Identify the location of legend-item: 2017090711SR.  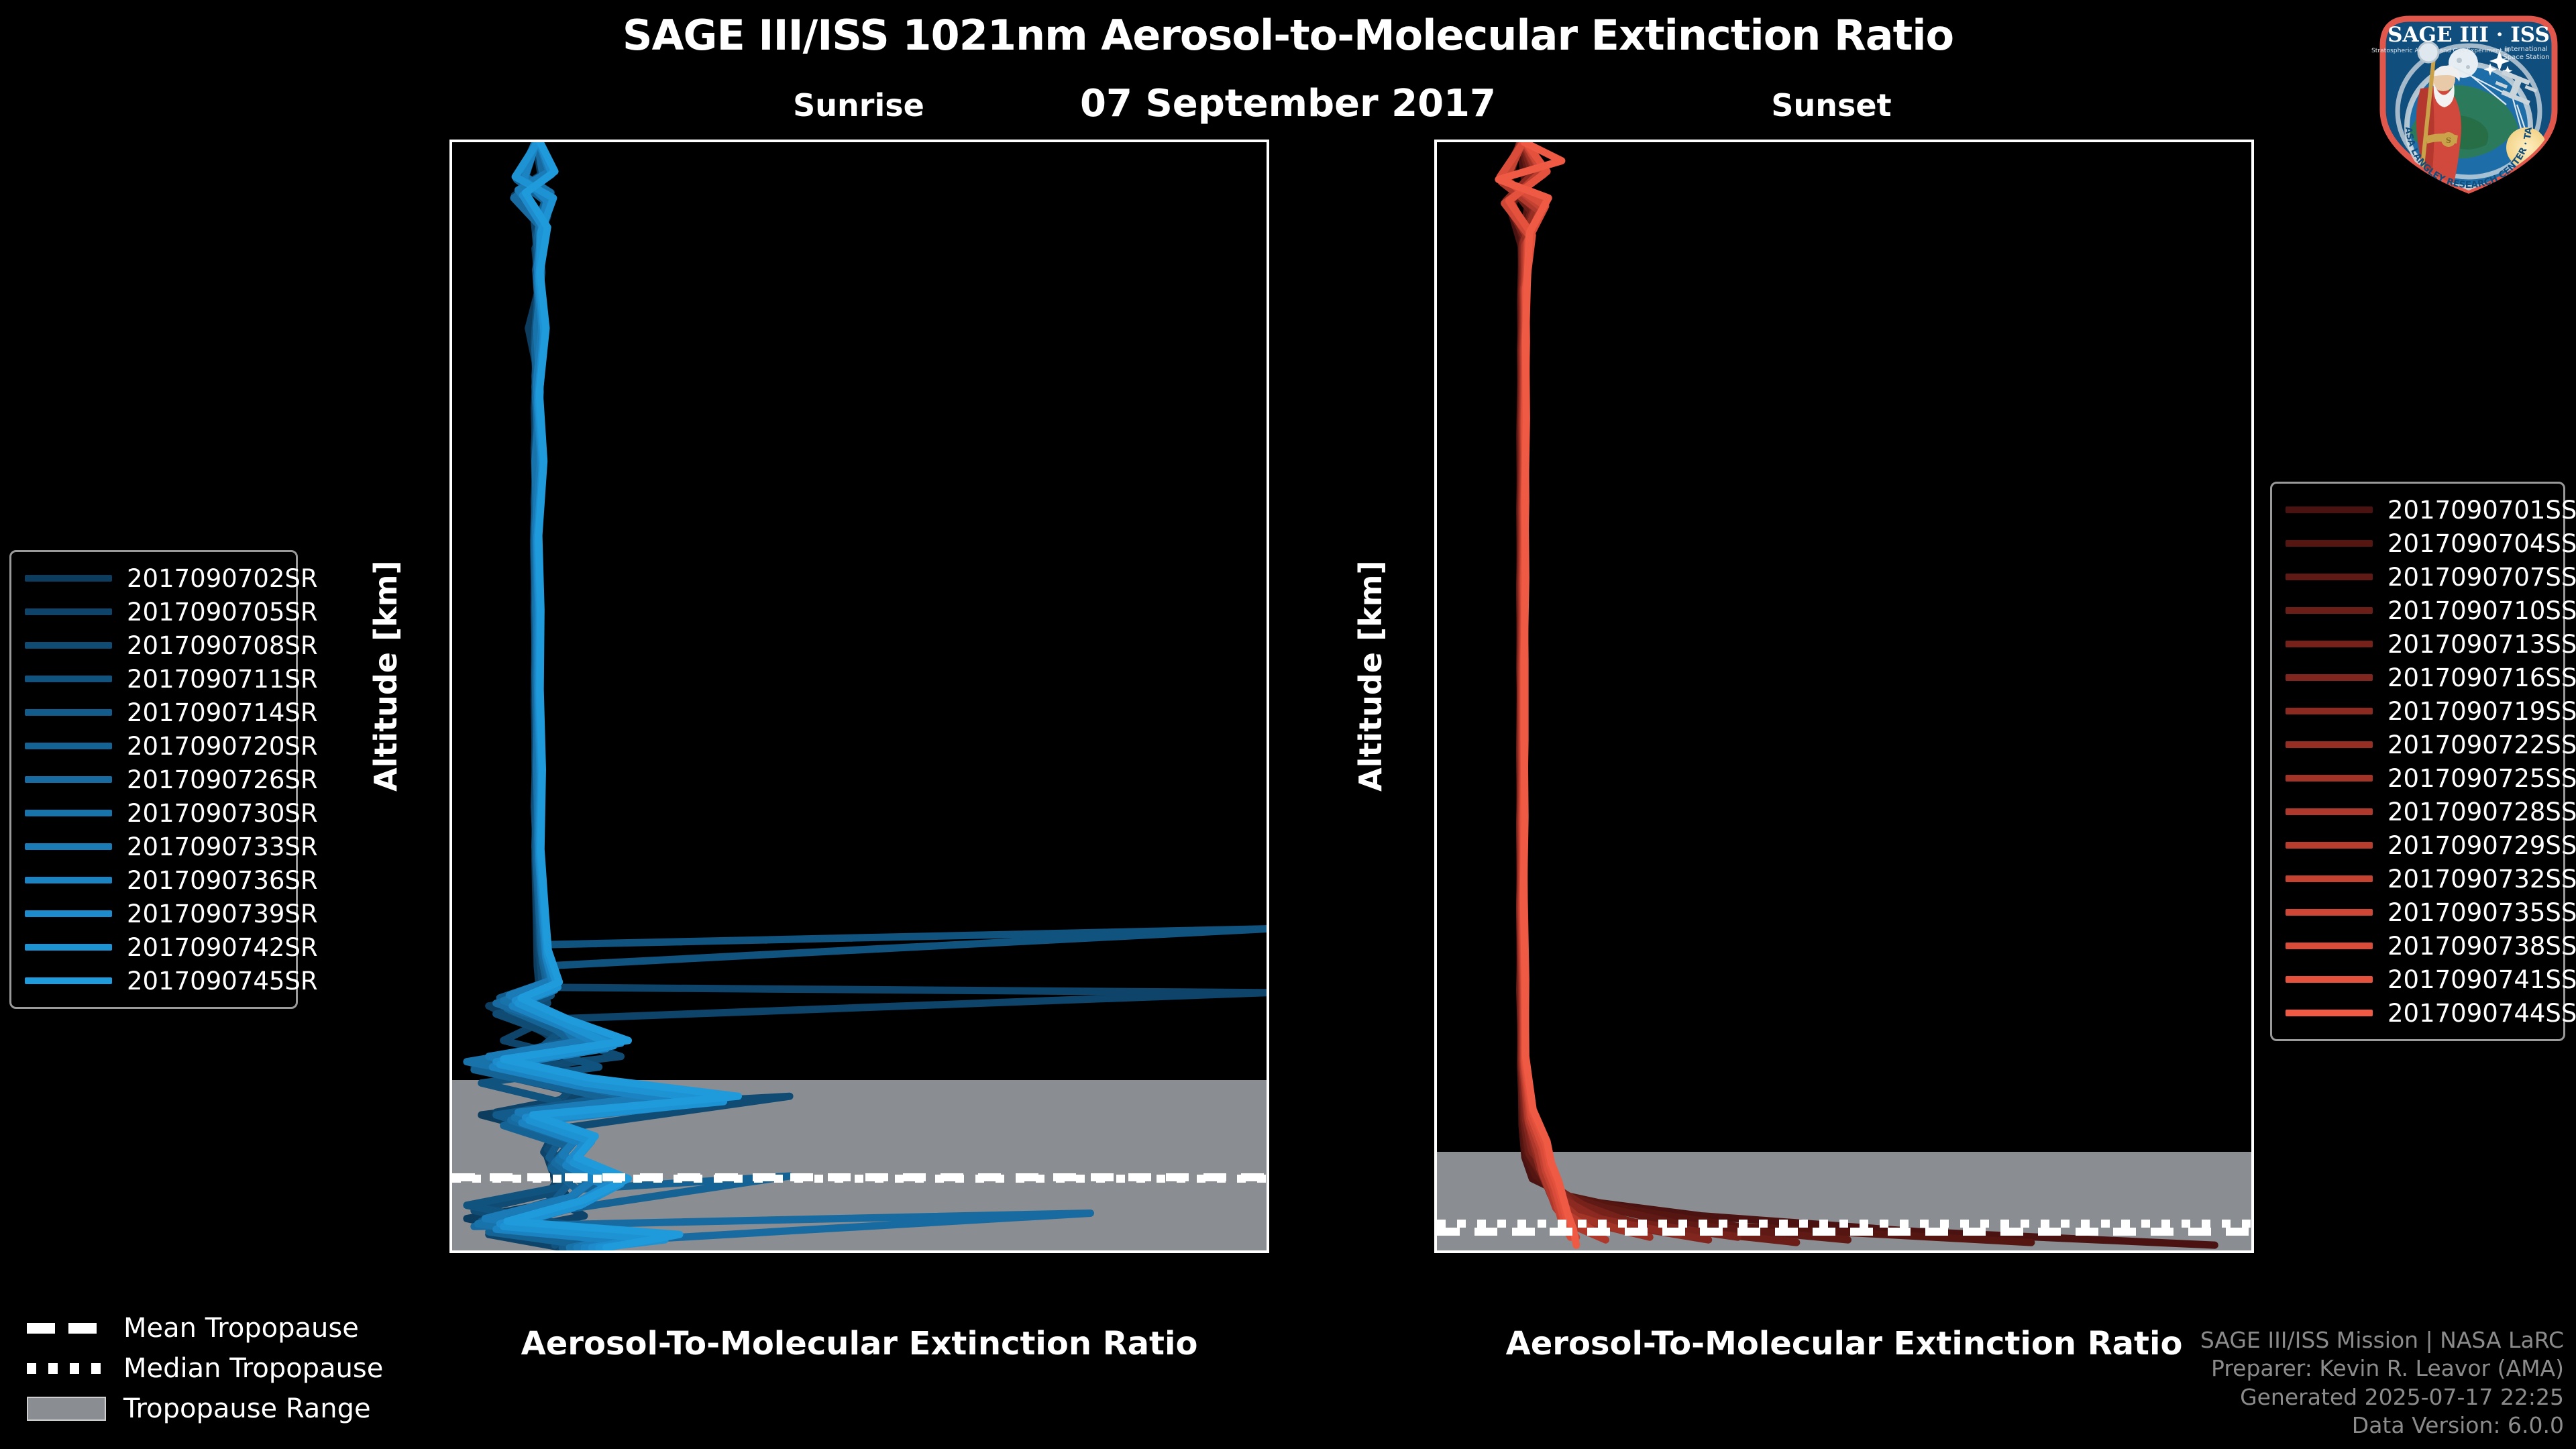
(171, 679).